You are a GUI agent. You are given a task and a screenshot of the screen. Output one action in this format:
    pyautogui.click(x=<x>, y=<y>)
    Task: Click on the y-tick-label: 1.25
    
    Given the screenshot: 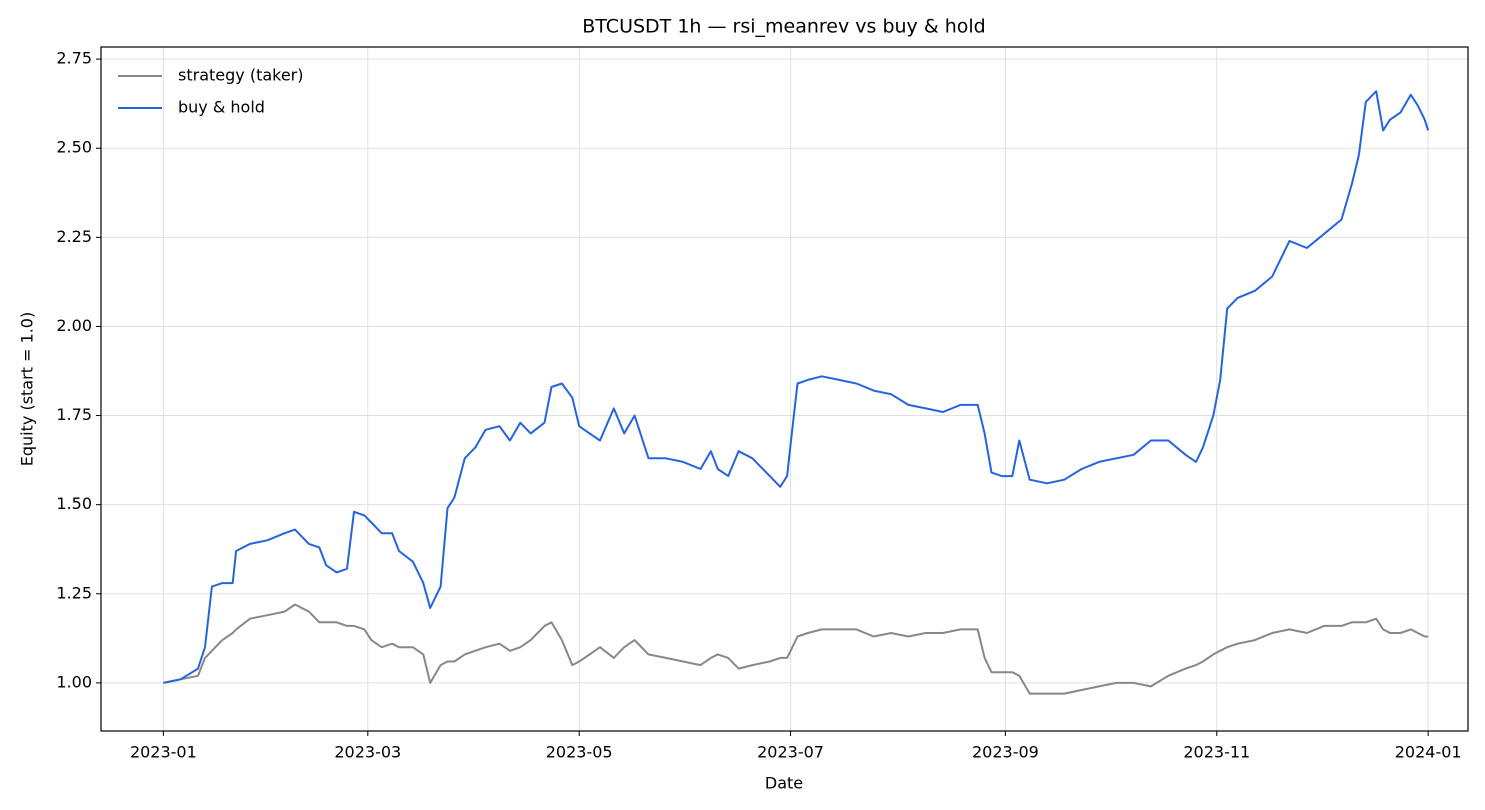 What is the action you would take?
    pyautogui.click(x=74, y=592)
    